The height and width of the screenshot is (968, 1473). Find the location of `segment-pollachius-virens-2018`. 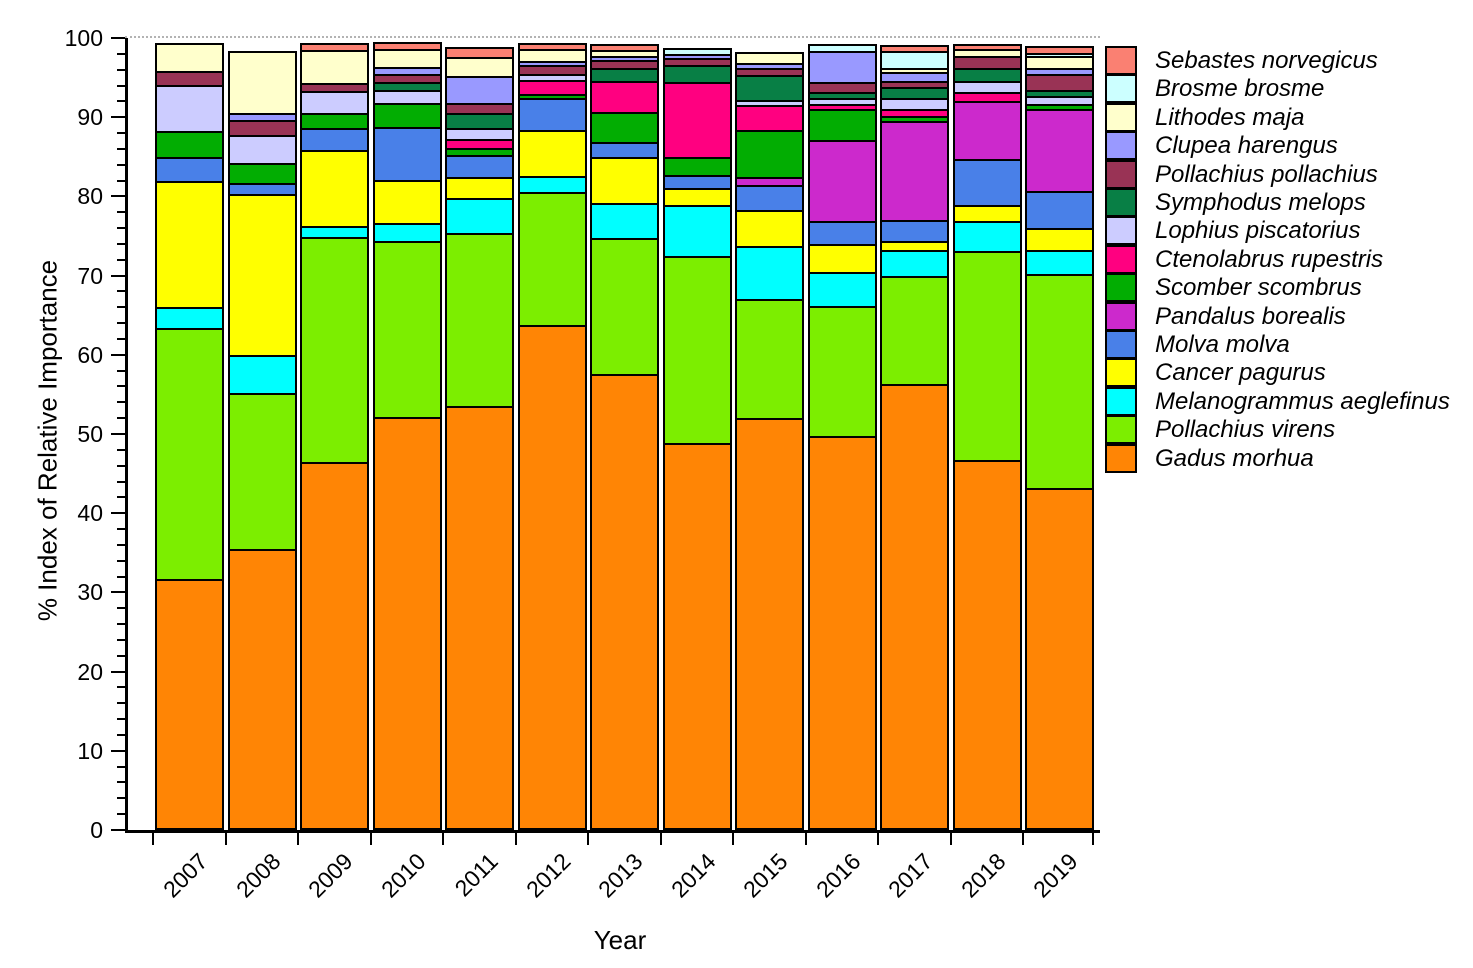

segment-pollachius-virens-2018 is located at coordinates (987, 356).